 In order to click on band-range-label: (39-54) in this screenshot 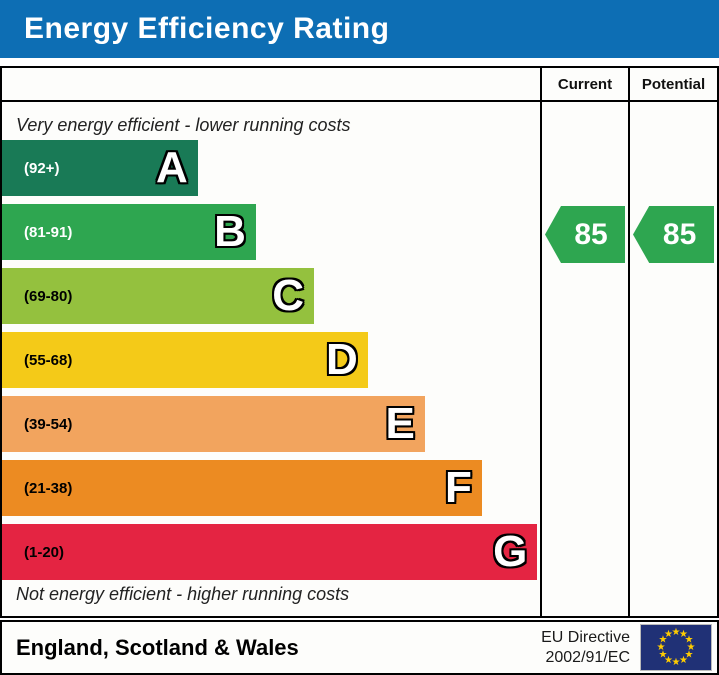, I will do `click(48, 424)`.